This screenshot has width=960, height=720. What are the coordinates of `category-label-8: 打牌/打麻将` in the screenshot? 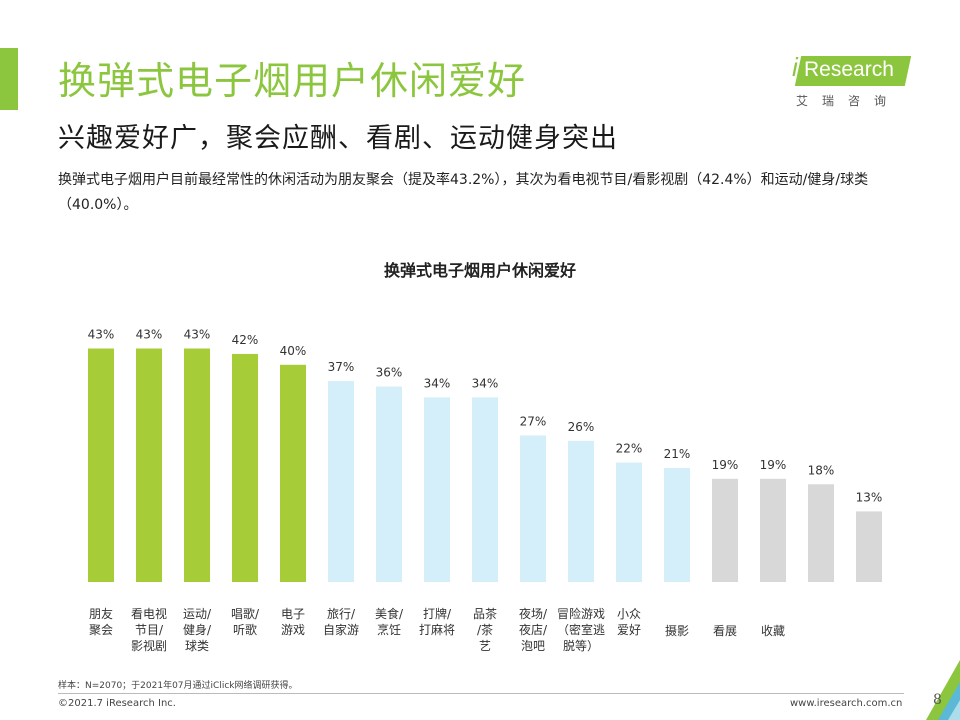 It's located at (437, 622).